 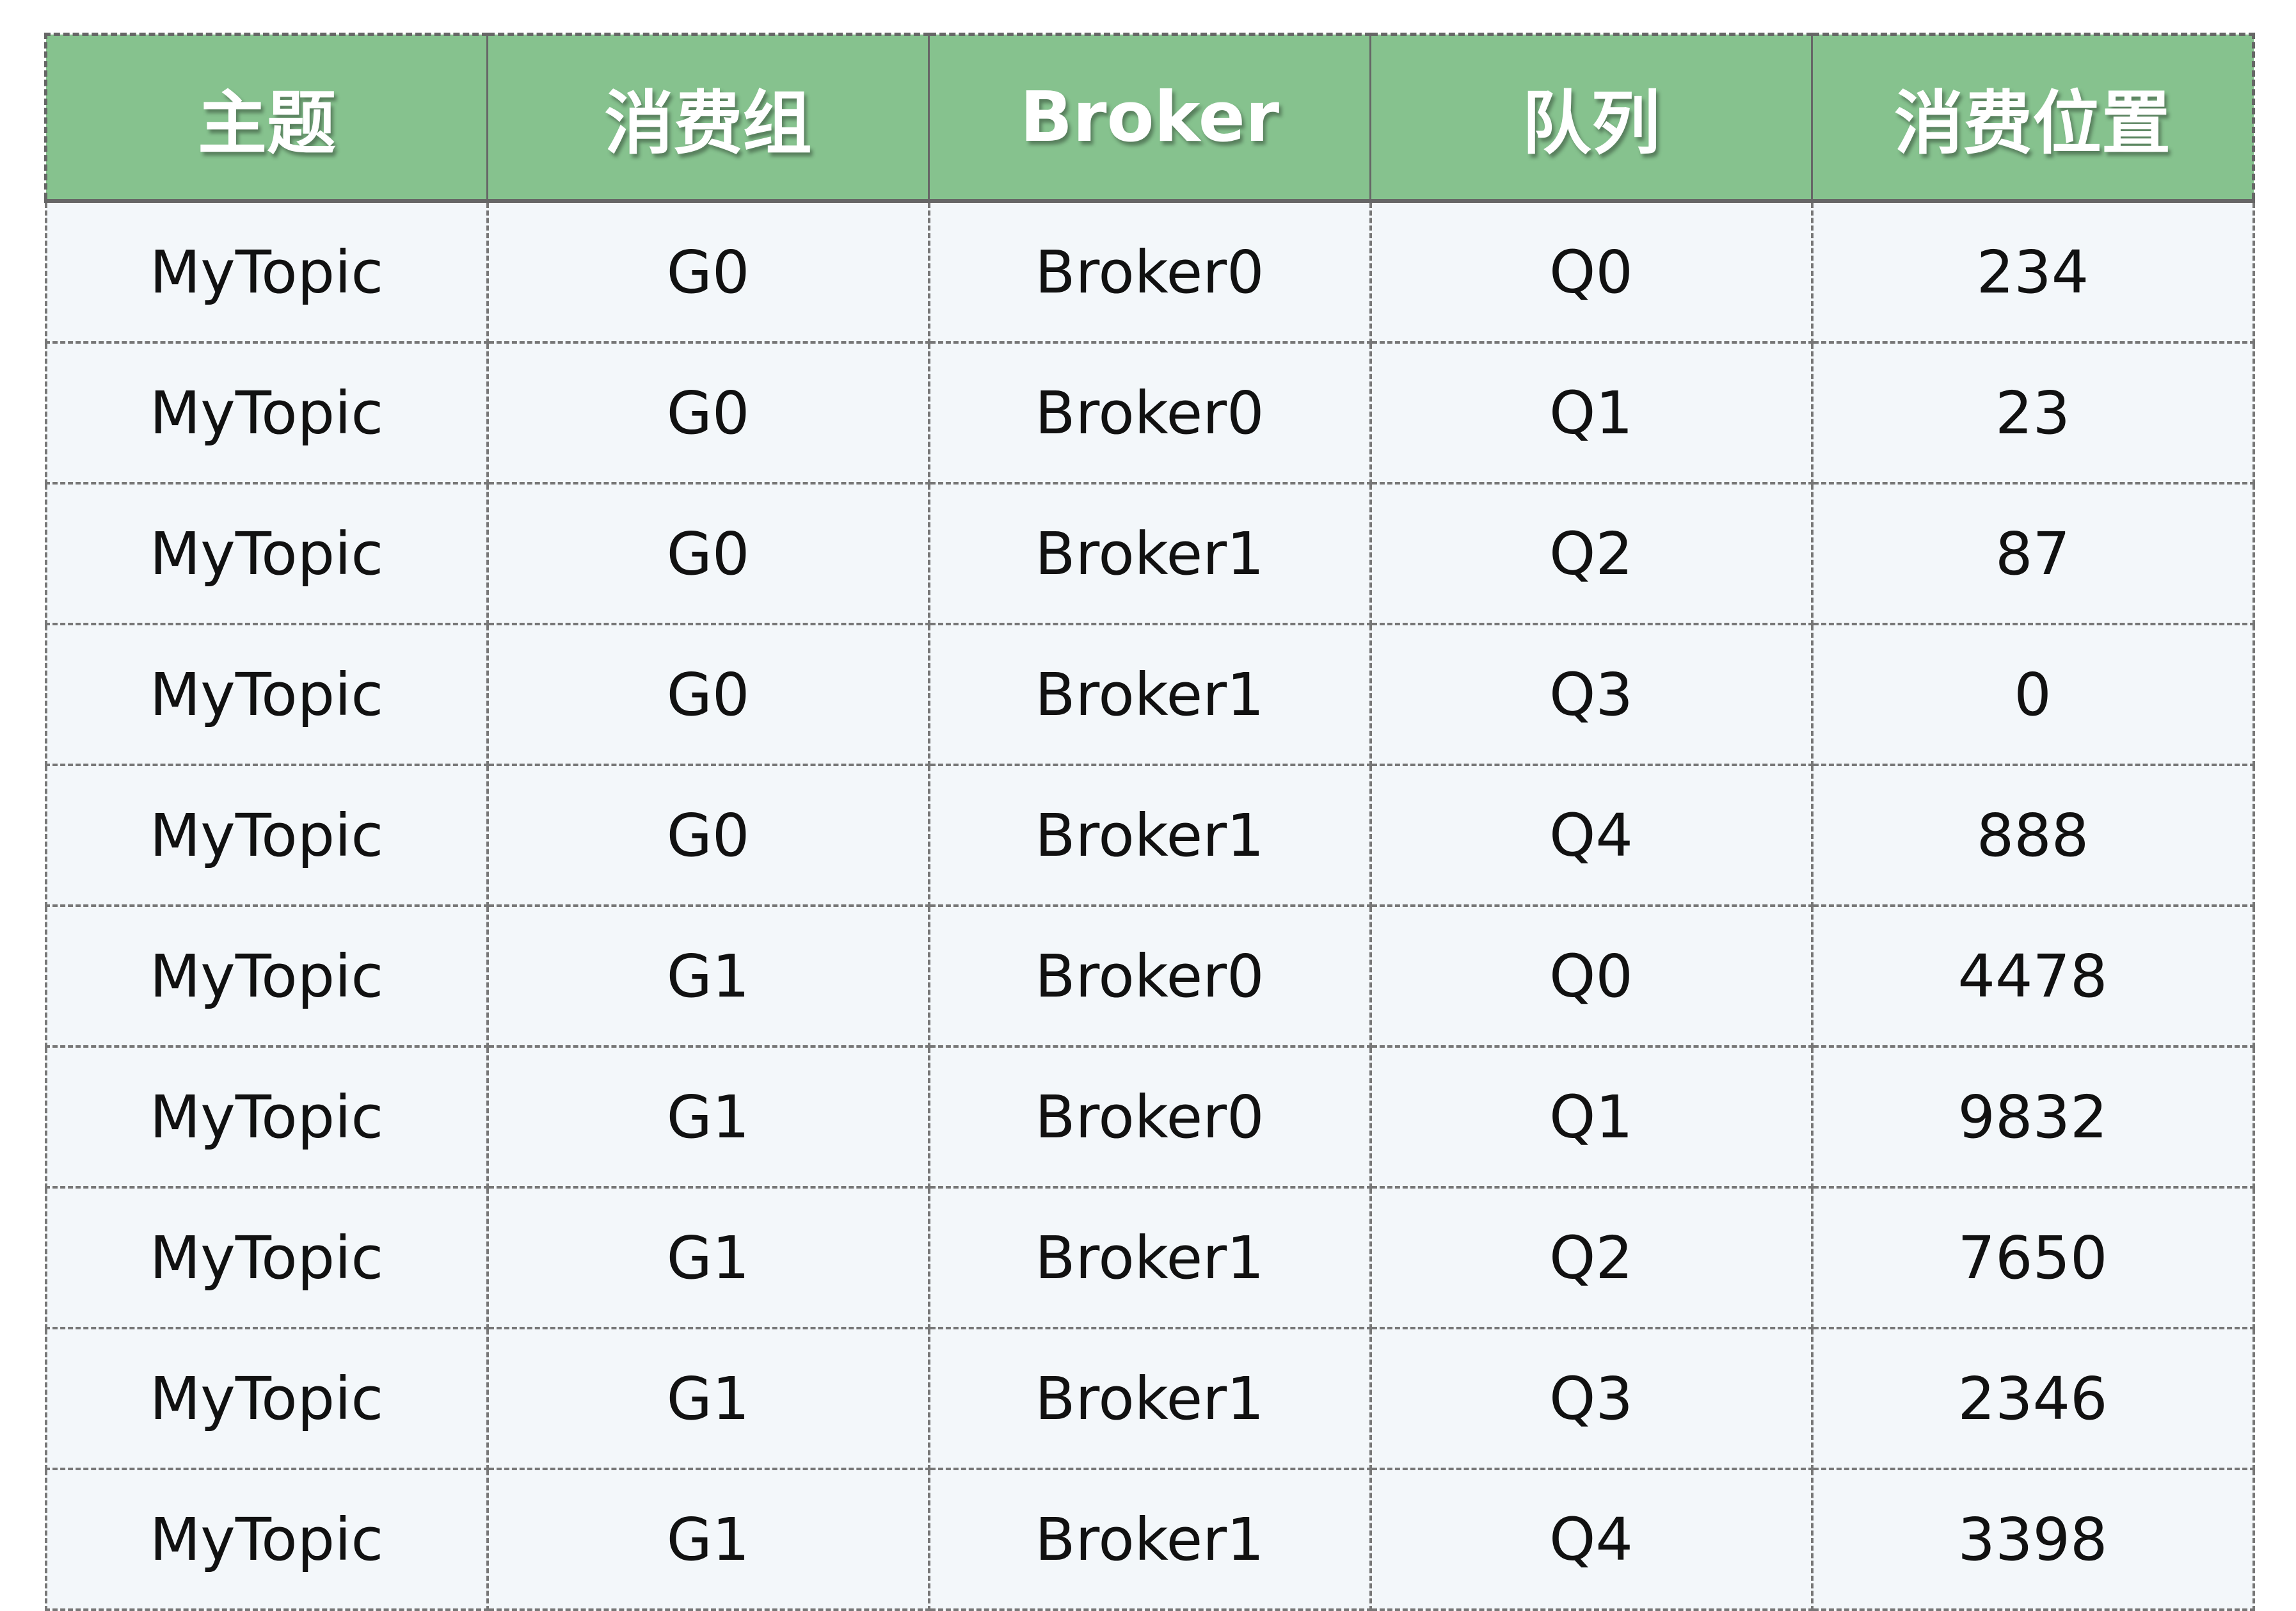 I want to click on table-row: MyTopic G0 Broker1 Q4 888, so click(x=1149, y=835).